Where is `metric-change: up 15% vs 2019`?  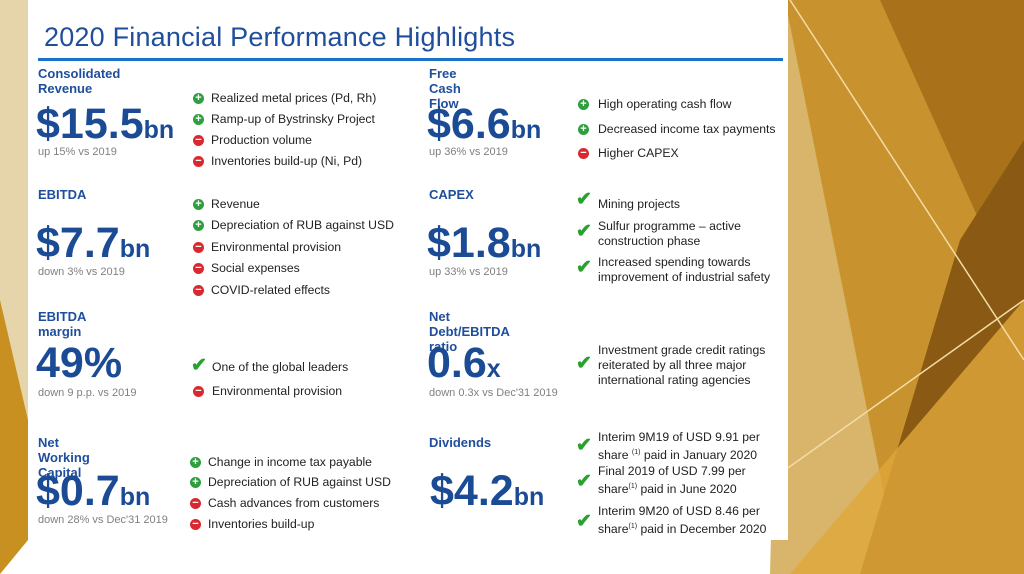
metric-change: up 15% vs 2019 is located at coordinates (77, 152).